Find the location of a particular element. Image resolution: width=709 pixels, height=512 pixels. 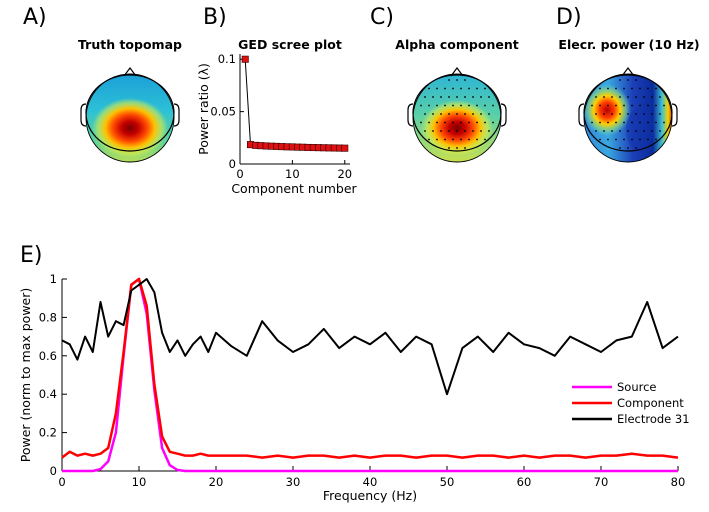

scree-x-tick-label: 20 is located at coordinates (344, 174).